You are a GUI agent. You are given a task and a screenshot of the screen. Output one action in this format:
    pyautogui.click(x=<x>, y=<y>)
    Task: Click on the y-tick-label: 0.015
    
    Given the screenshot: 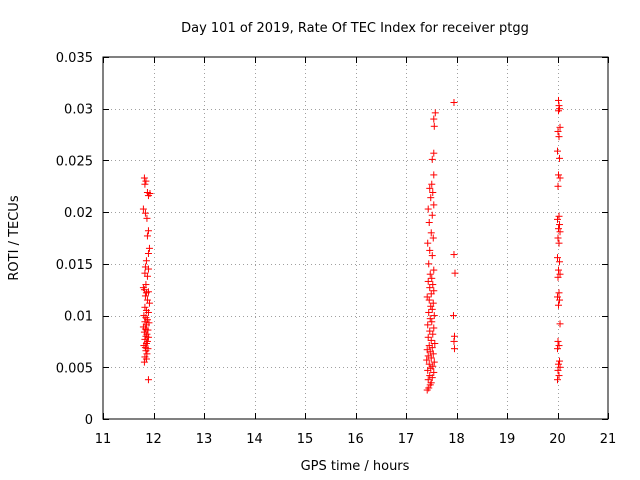 What is the action you would take?
    pyautogui.click(x=74, y=265)
    